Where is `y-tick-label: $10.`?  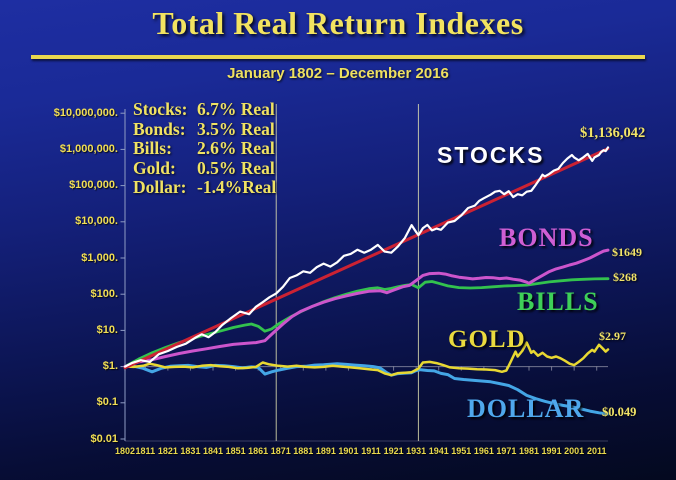 y-tick-label: $10. is located at coordinates (107, 329).